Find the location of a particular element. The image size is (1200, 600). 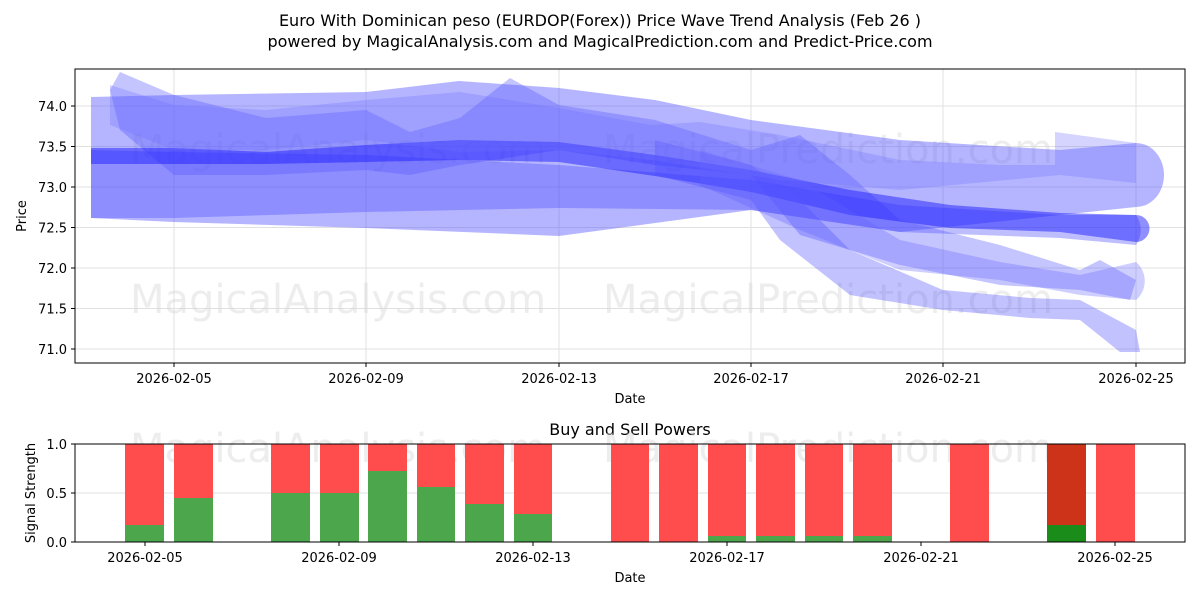

buy-bar-highlighted is located at coordinates (1066, 533).